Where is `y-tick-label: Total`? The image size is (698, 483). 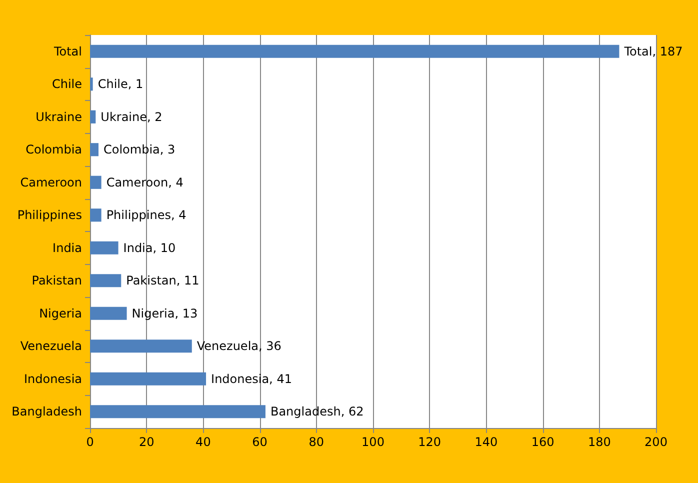 y-tick-label: Total is located at coordinates (67, 51).